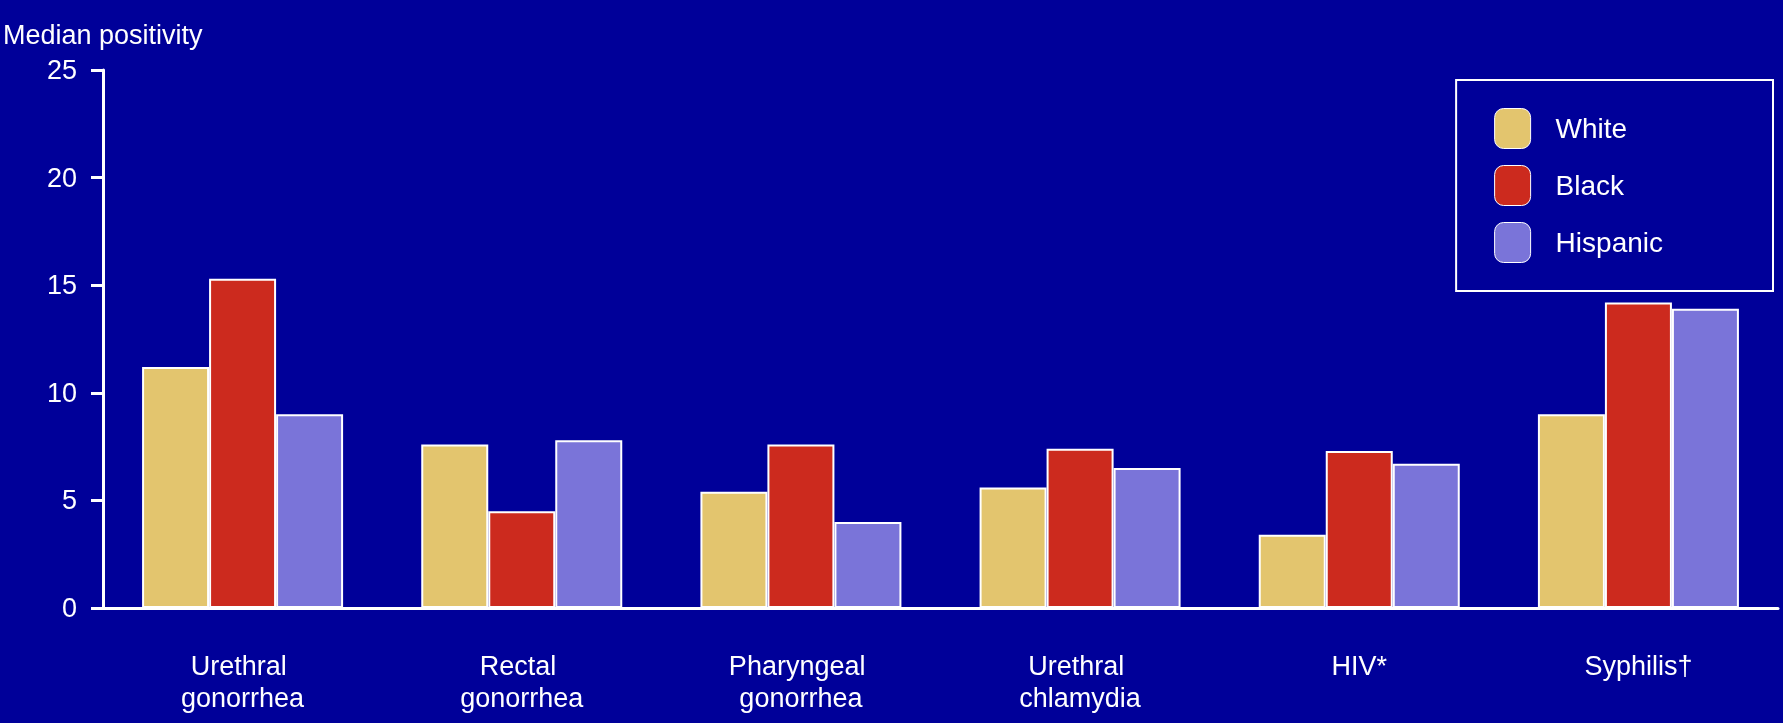 The height and width of the screenshot is (723, 1783). Describe the element at coordinates (1609, 242) in the screenshot. I see `legend-label: Hispanic` at that location.